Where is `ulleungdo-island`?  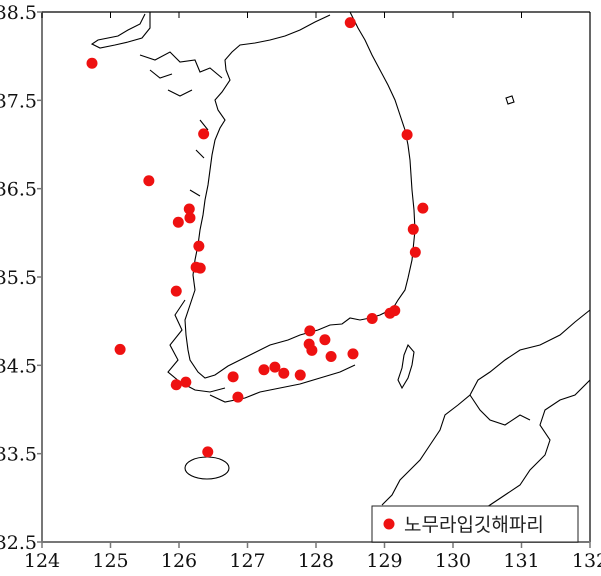
ulleungdo-island is located at coordinates (510, 100).